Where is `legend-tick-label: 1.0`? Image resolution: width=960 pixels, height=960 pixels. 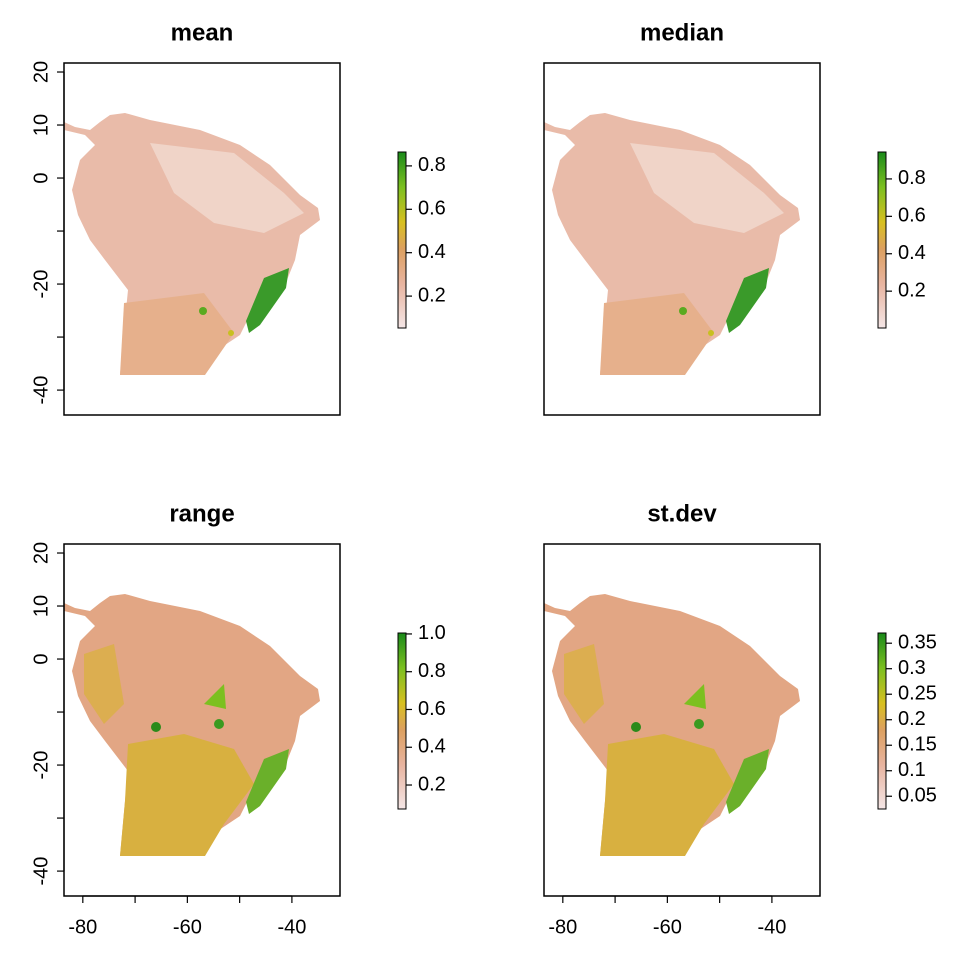
legend-tick-label: 1.0 is located at coordinates (432, 633).